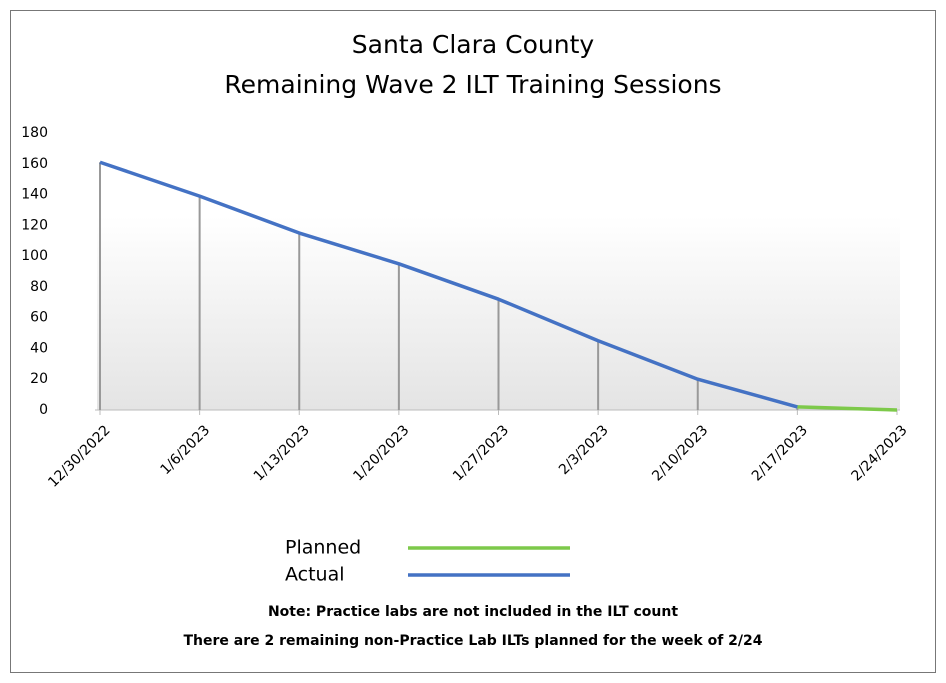 The width and height of the screenshot is (946, 683). Describe the element at coordinates (39, 287) in the screenshot. I see `y-tick-label: 80` at that location.